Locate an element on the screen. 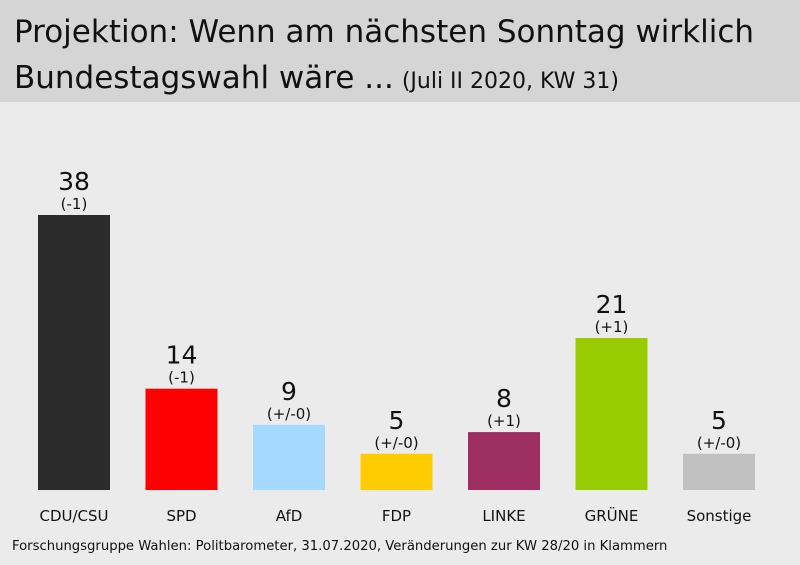 The image size is (800, 565). category-tick-label: LINKE is located at coordinates (503, 516).